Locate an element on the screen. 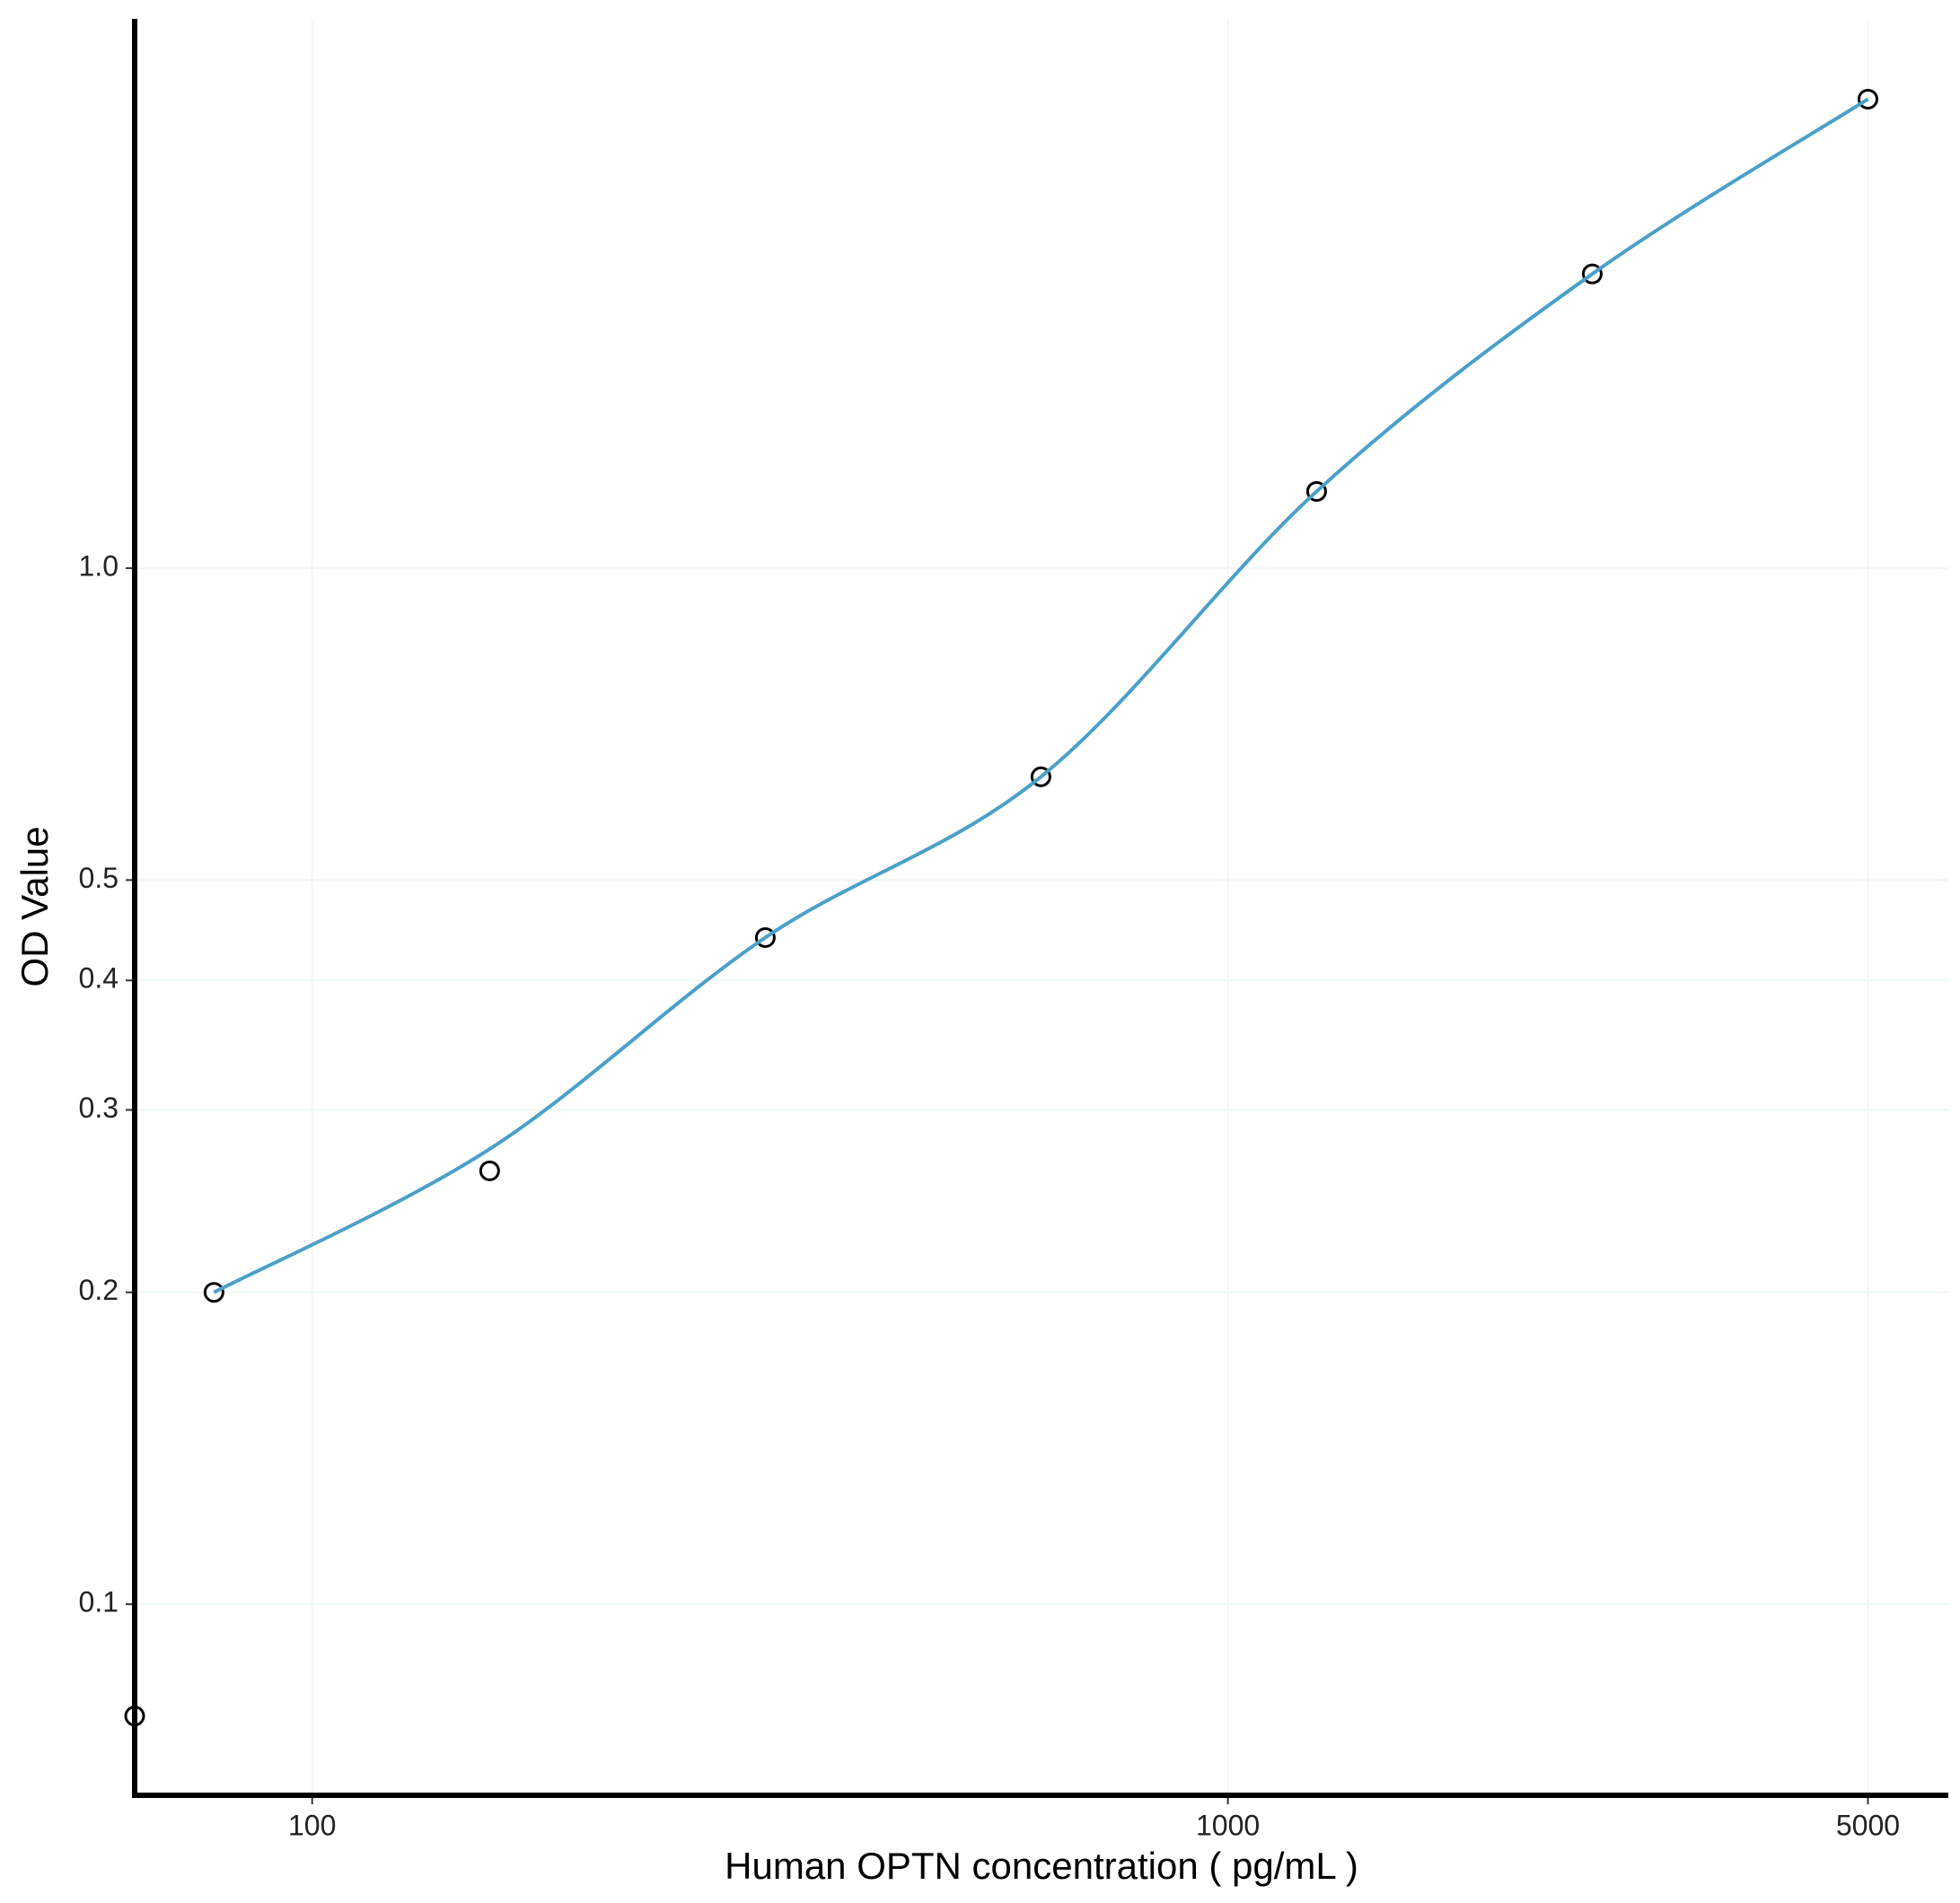  y-axis-title: OD Value is located at coordinates (34, 907).